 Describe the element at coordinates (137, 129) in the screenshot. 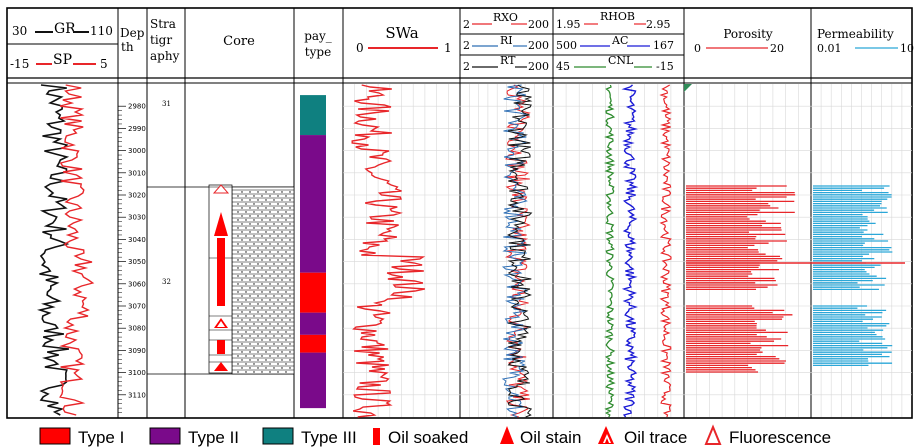

I see `depth-tick-1: 2990` at that location.